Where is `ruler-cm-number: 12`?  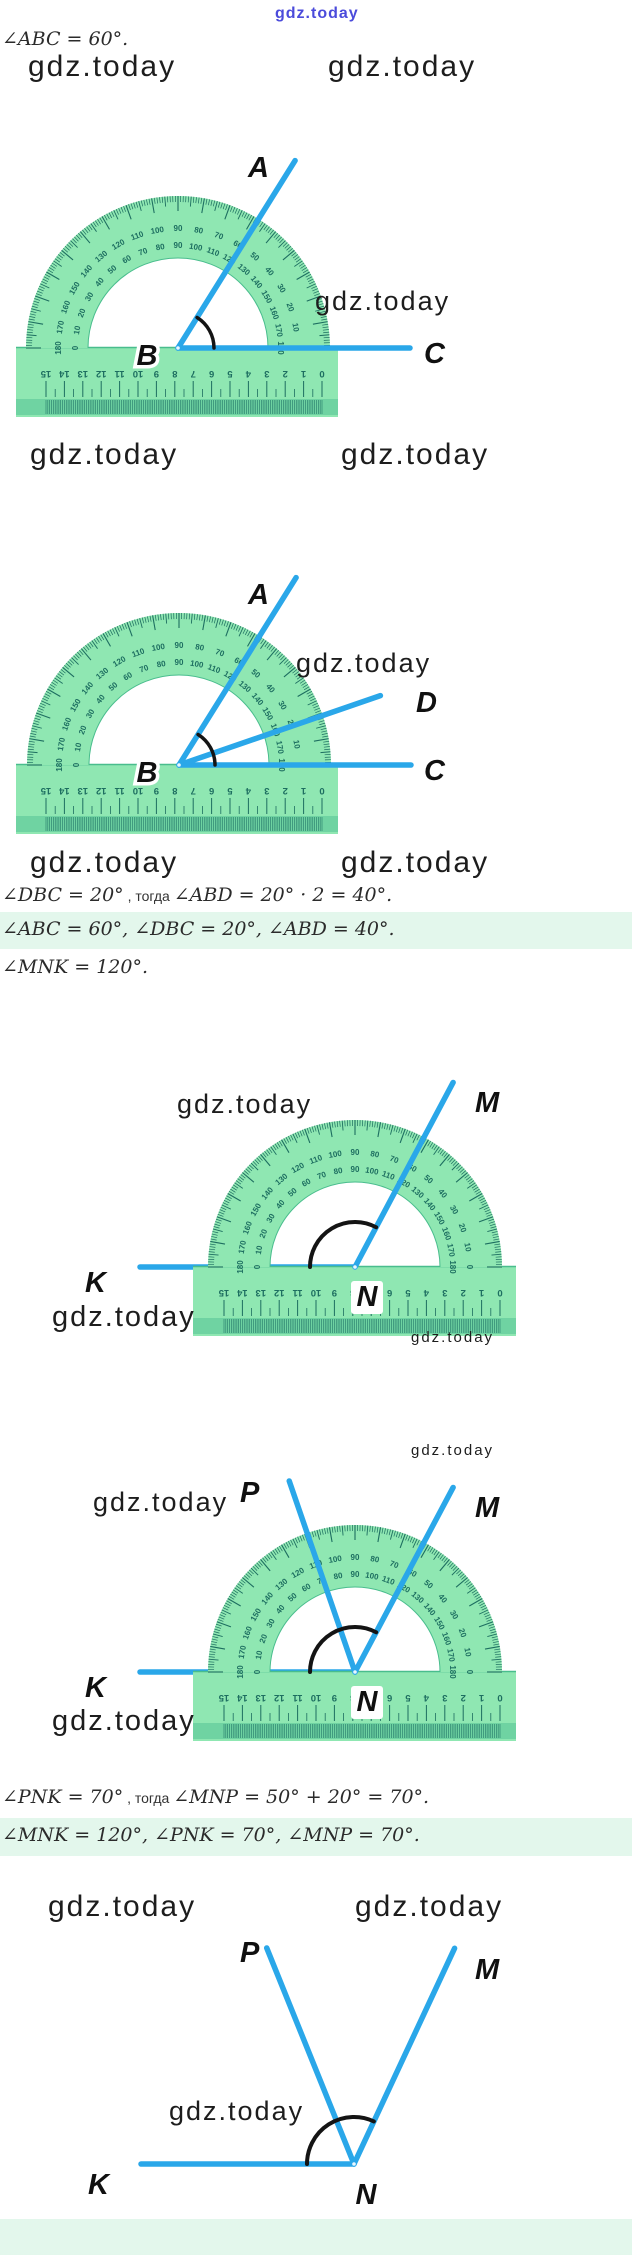 ruler-cm-number: 12 is located at coordinates (279, 1292).